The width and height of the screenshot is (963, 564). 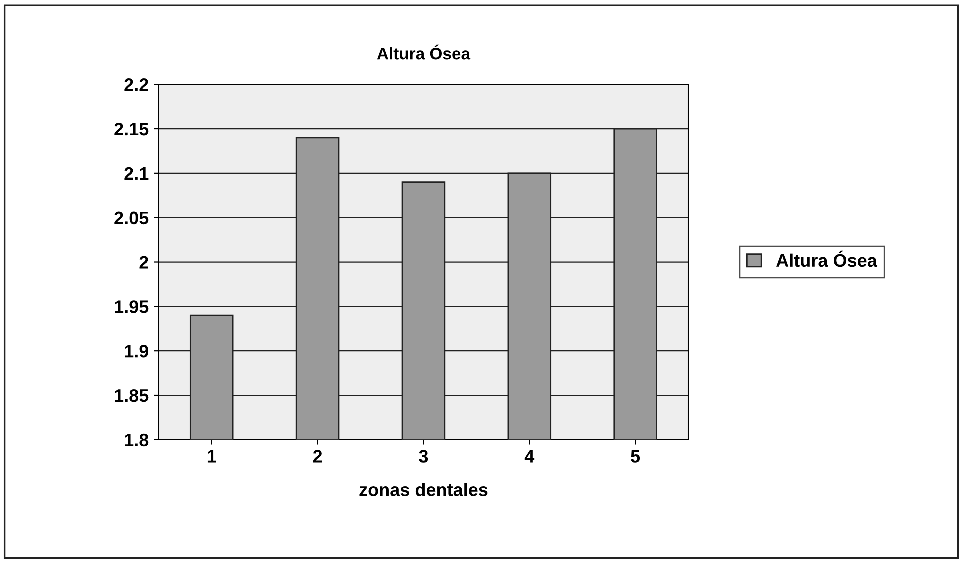 What do you see at coordinates (136, 85) in the screenshot?
I see `y-tick-label: 2.2` at bounding box center [136, 85].